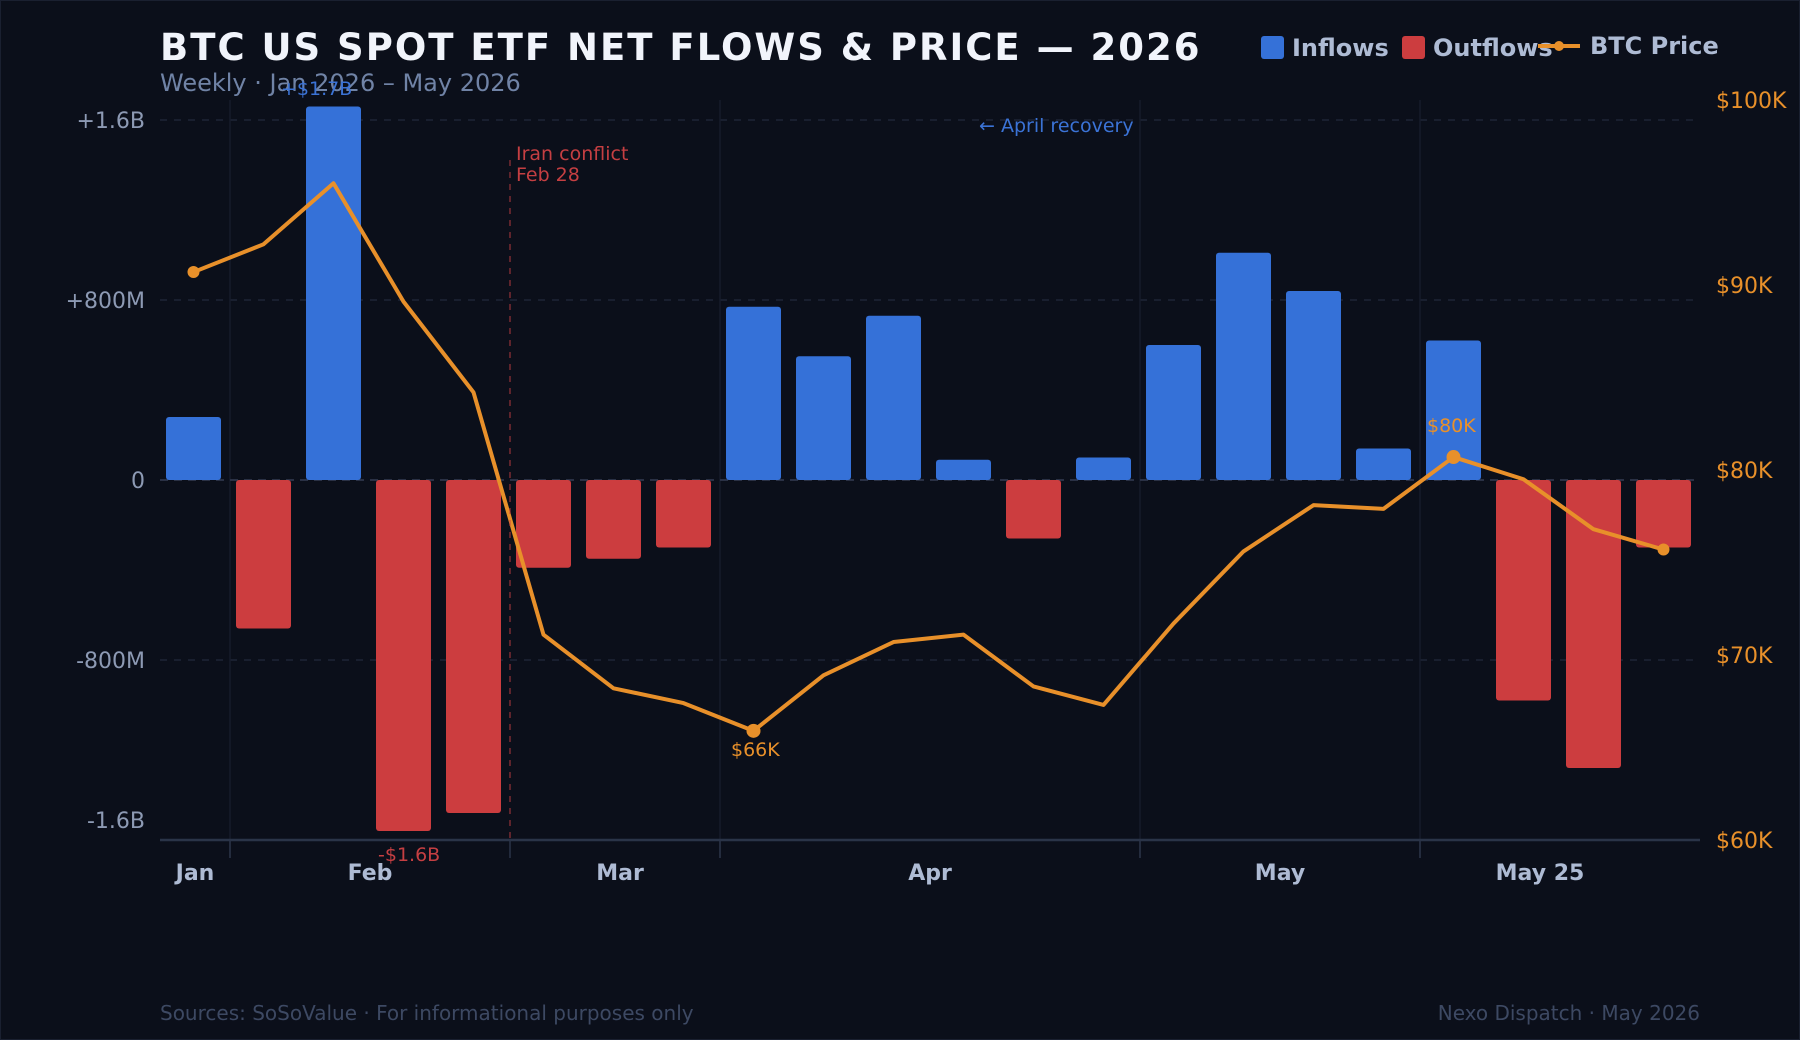  I want to click on y-axis-right: $100K $90K $80K $70K $60K, so click(1751, 471).